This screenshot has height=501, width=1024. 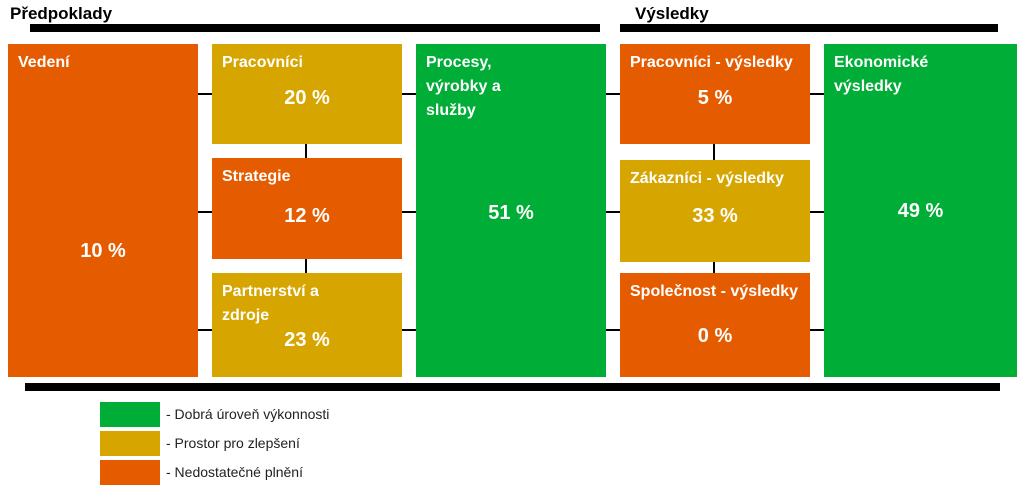 I want to click on header-predpoklady: Předpoklady, so click(x=61, y=13).